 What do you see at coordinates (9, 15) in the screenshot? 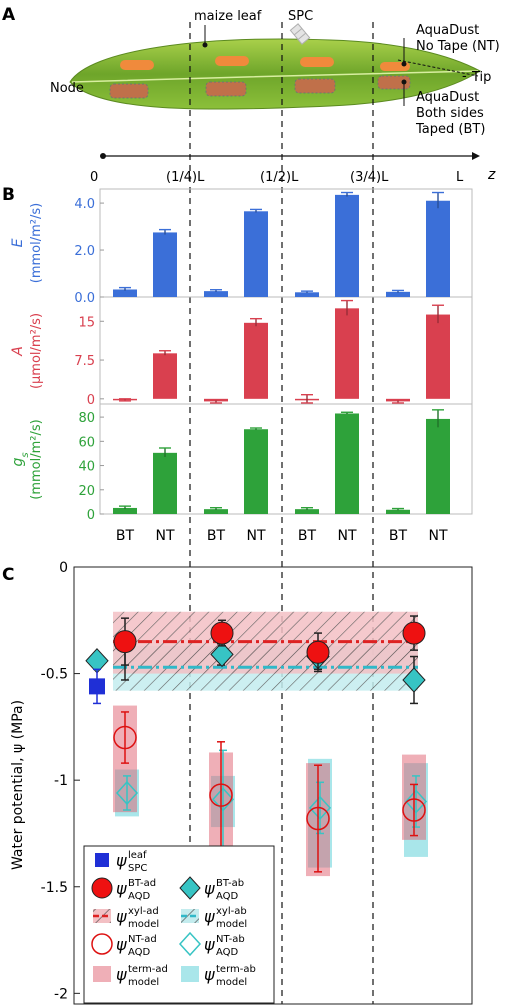
I see `panel-a-label: A` at bounding box center [9, 15].